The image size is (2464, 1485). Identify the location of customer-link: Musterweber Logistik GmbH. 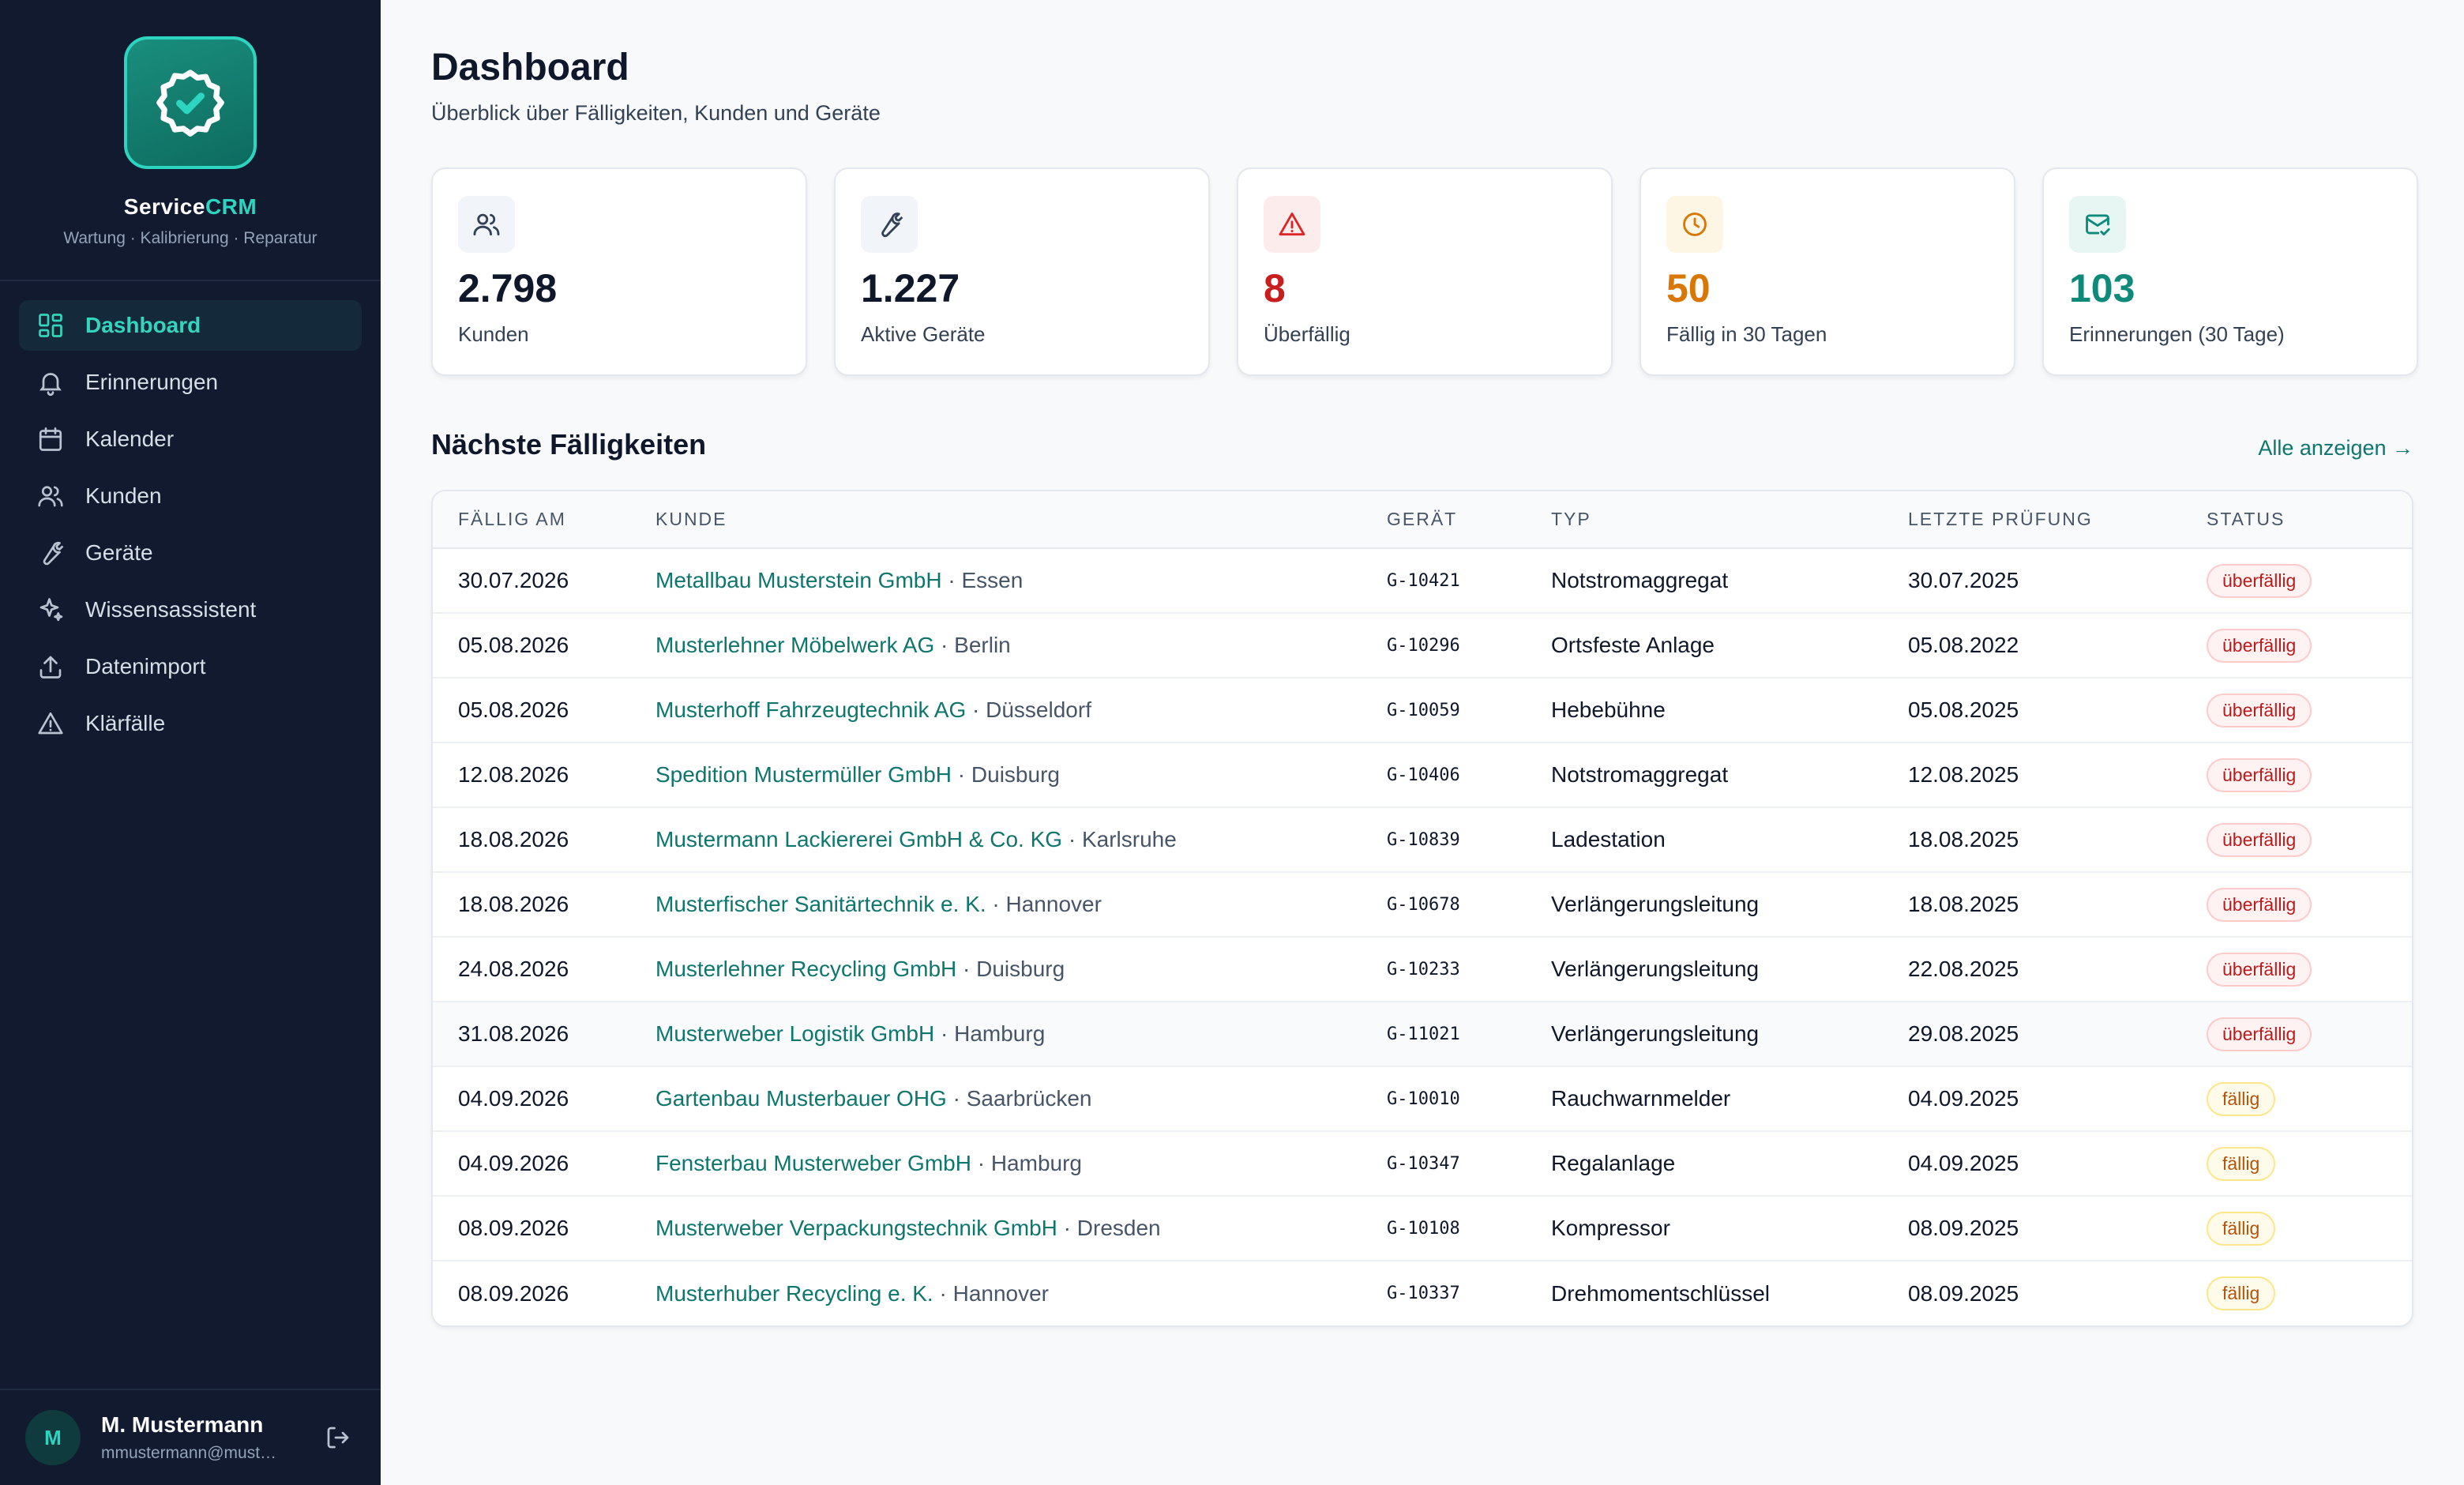
(795, 1033).